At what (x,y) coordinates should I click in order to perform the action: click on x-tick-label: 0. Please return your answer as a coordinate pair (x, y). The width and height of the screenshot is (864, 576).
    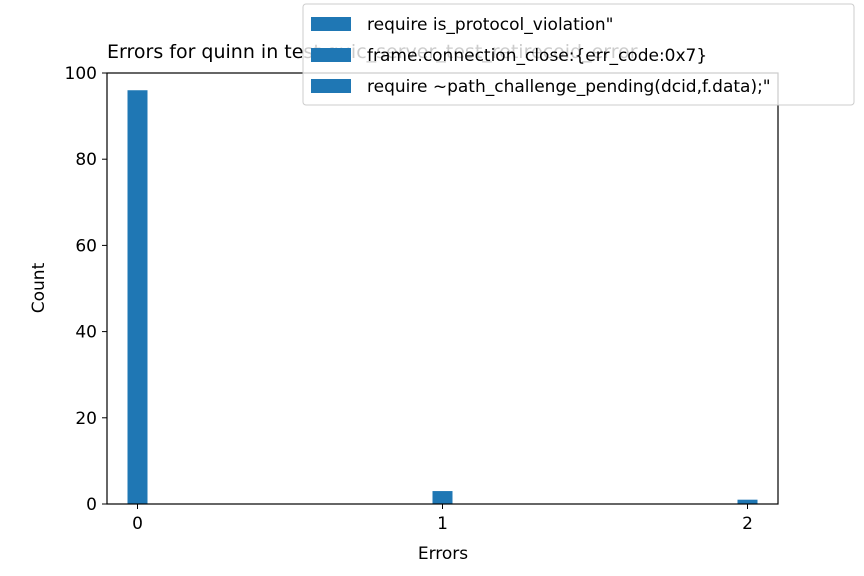
    Looking at the image, I should click on (137, 524).